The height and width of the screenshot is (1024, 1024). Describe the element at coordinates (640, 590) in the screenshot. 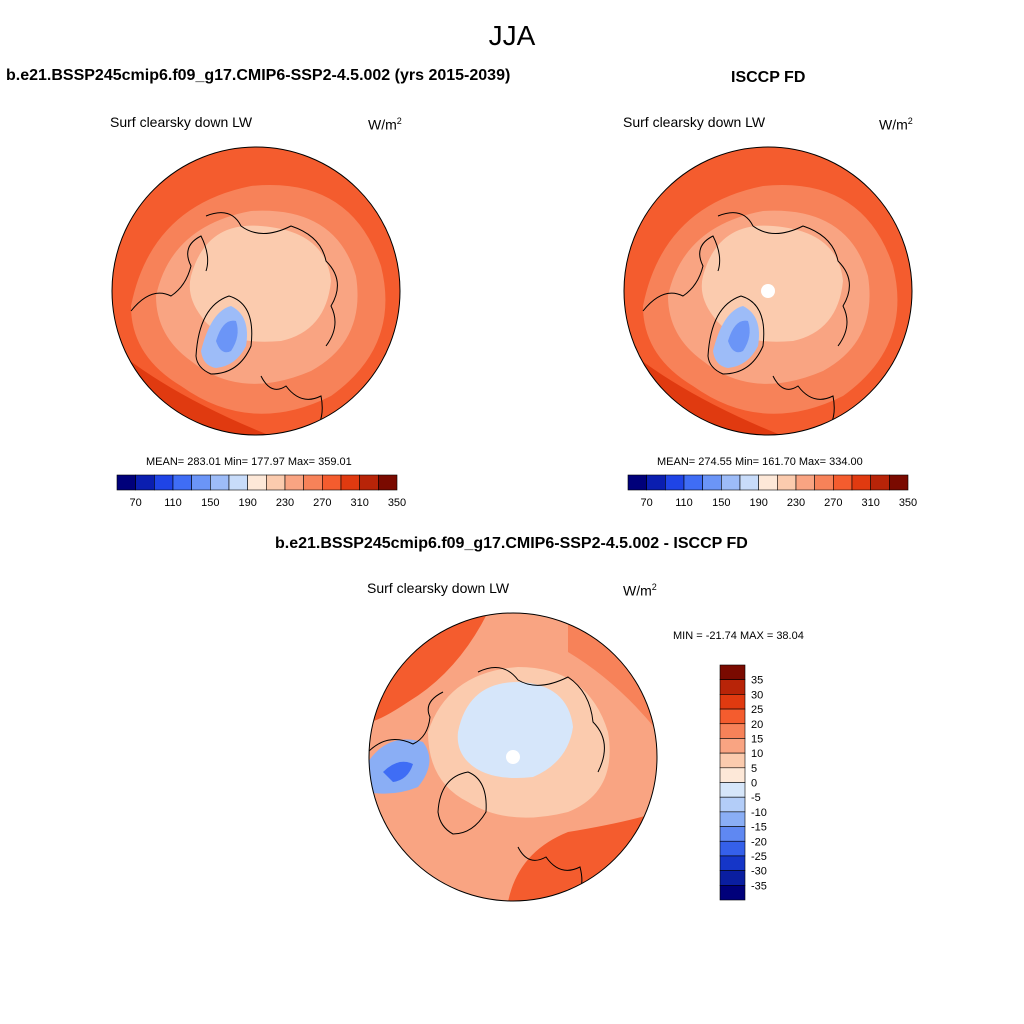

I see `diff-units: W/m2` at that location.